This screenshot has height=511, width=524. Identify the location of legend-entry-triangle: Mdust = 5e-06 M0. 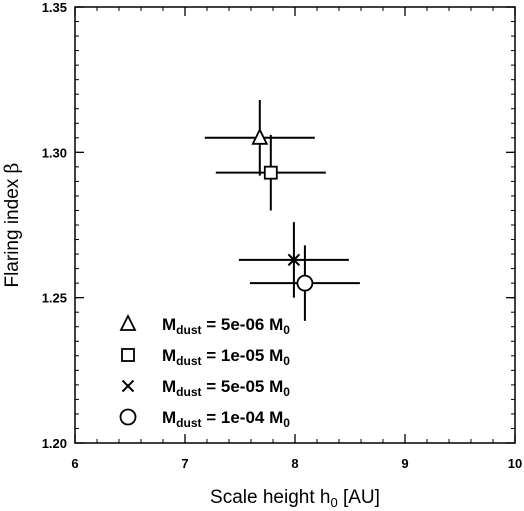
(204, 325).